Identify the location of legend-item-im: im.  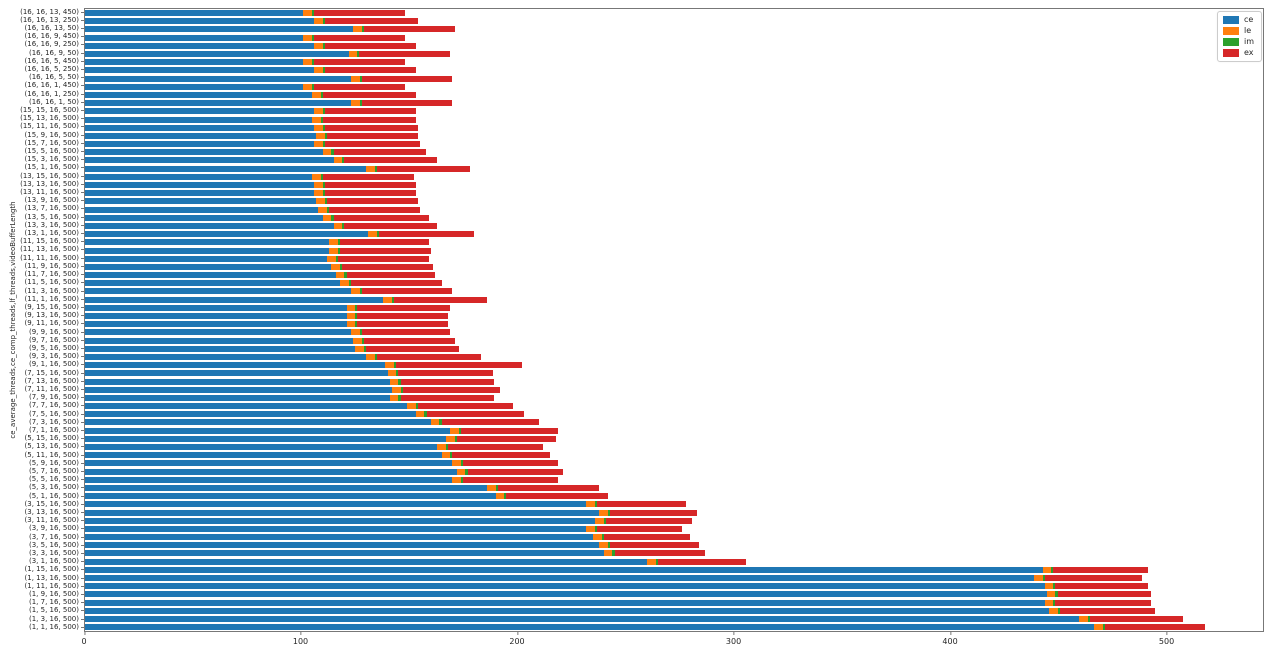
(1238, 42).